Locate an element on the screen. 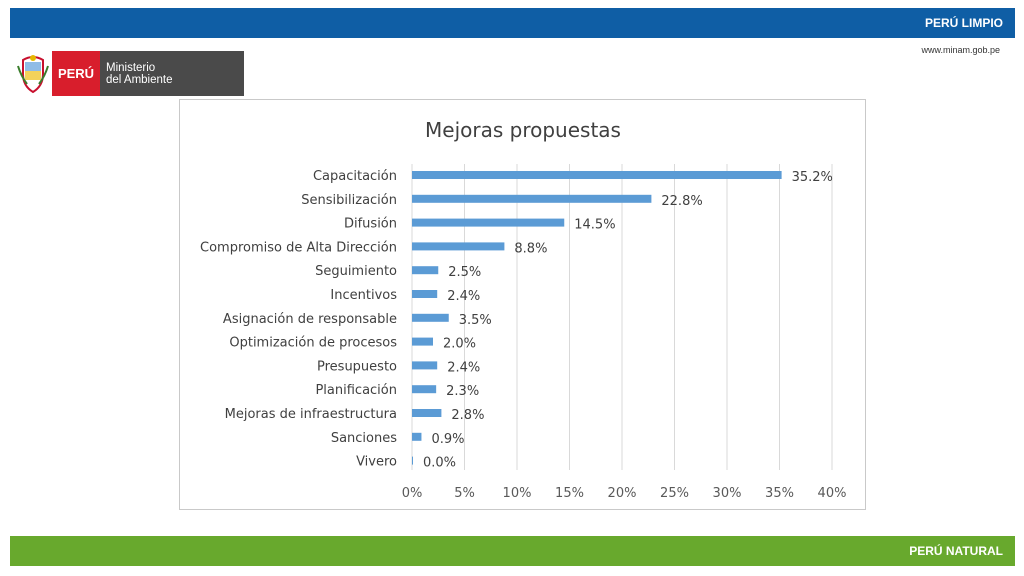 The image size is (1024, 576). x-tick-label: 15% is located at coordinates (569, 493).